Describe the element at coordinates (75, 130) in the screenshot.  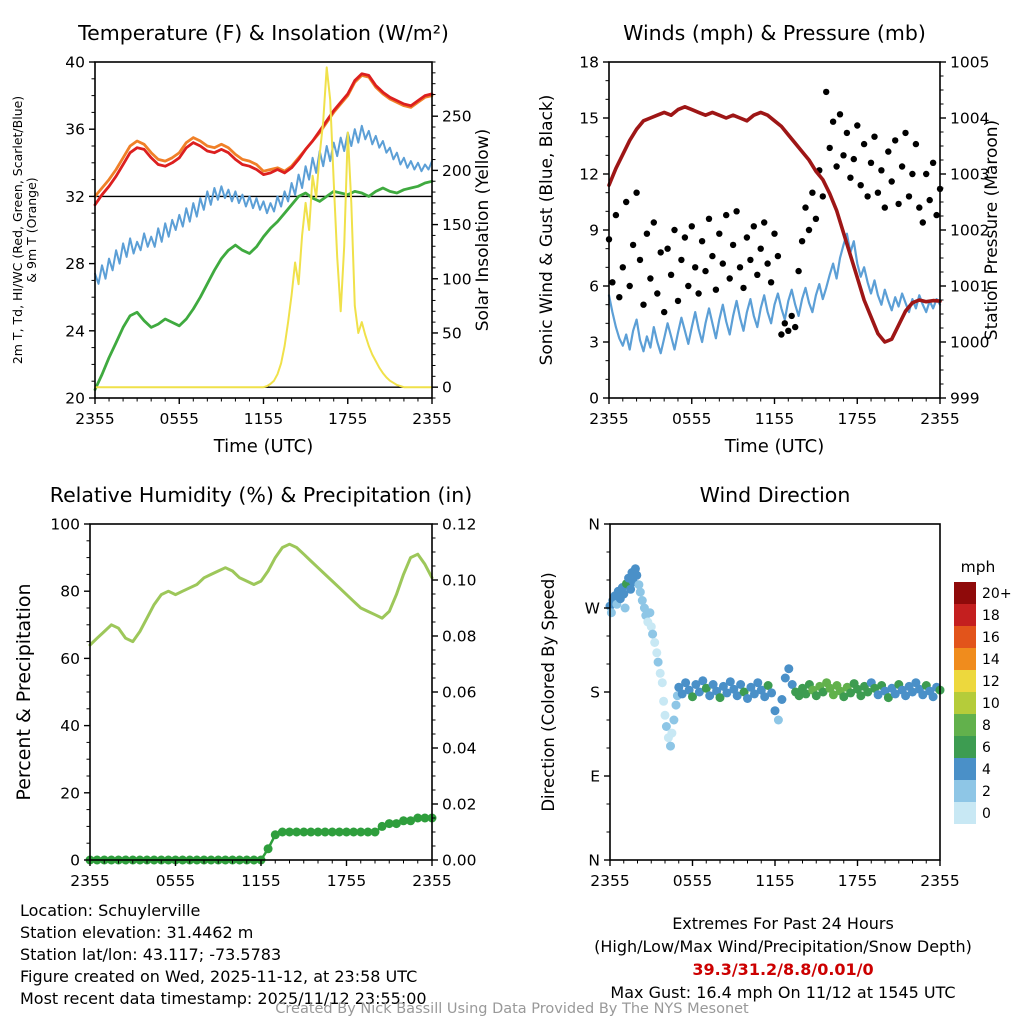
I see `svg-text: 36` at that location.